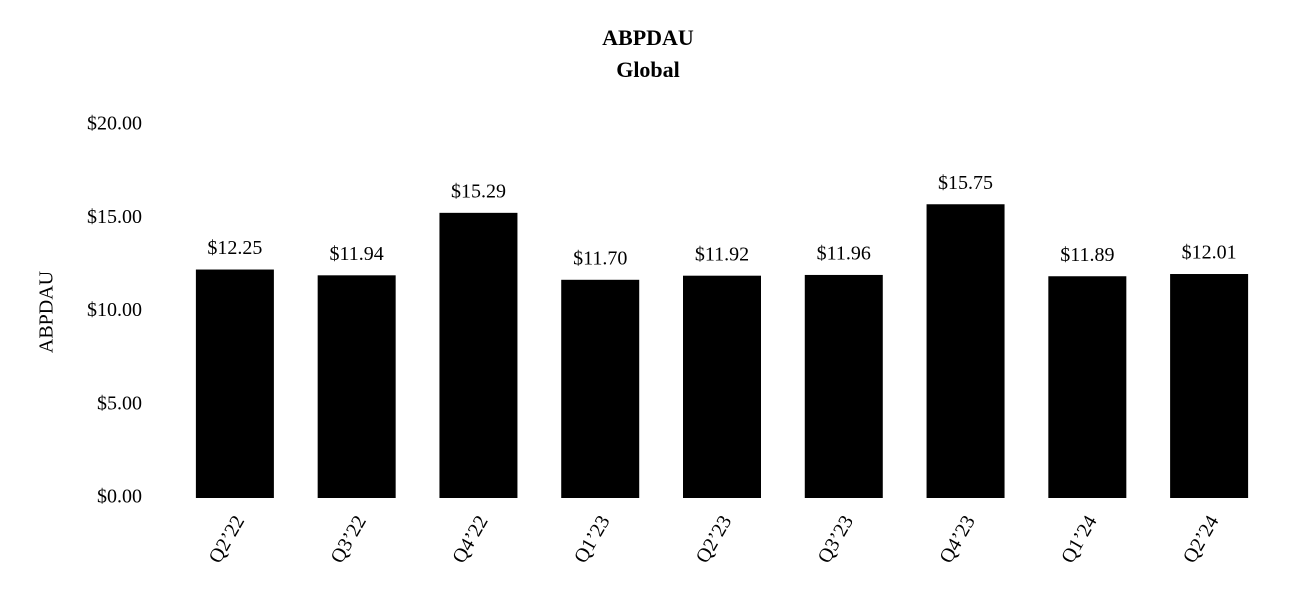 The width and height of the screenshot is (1300, 600). What do you see at coordinates (714, 539) in the screenshot?
I see `x-tick-label: Q2’23` at bounding box center [714, 539].